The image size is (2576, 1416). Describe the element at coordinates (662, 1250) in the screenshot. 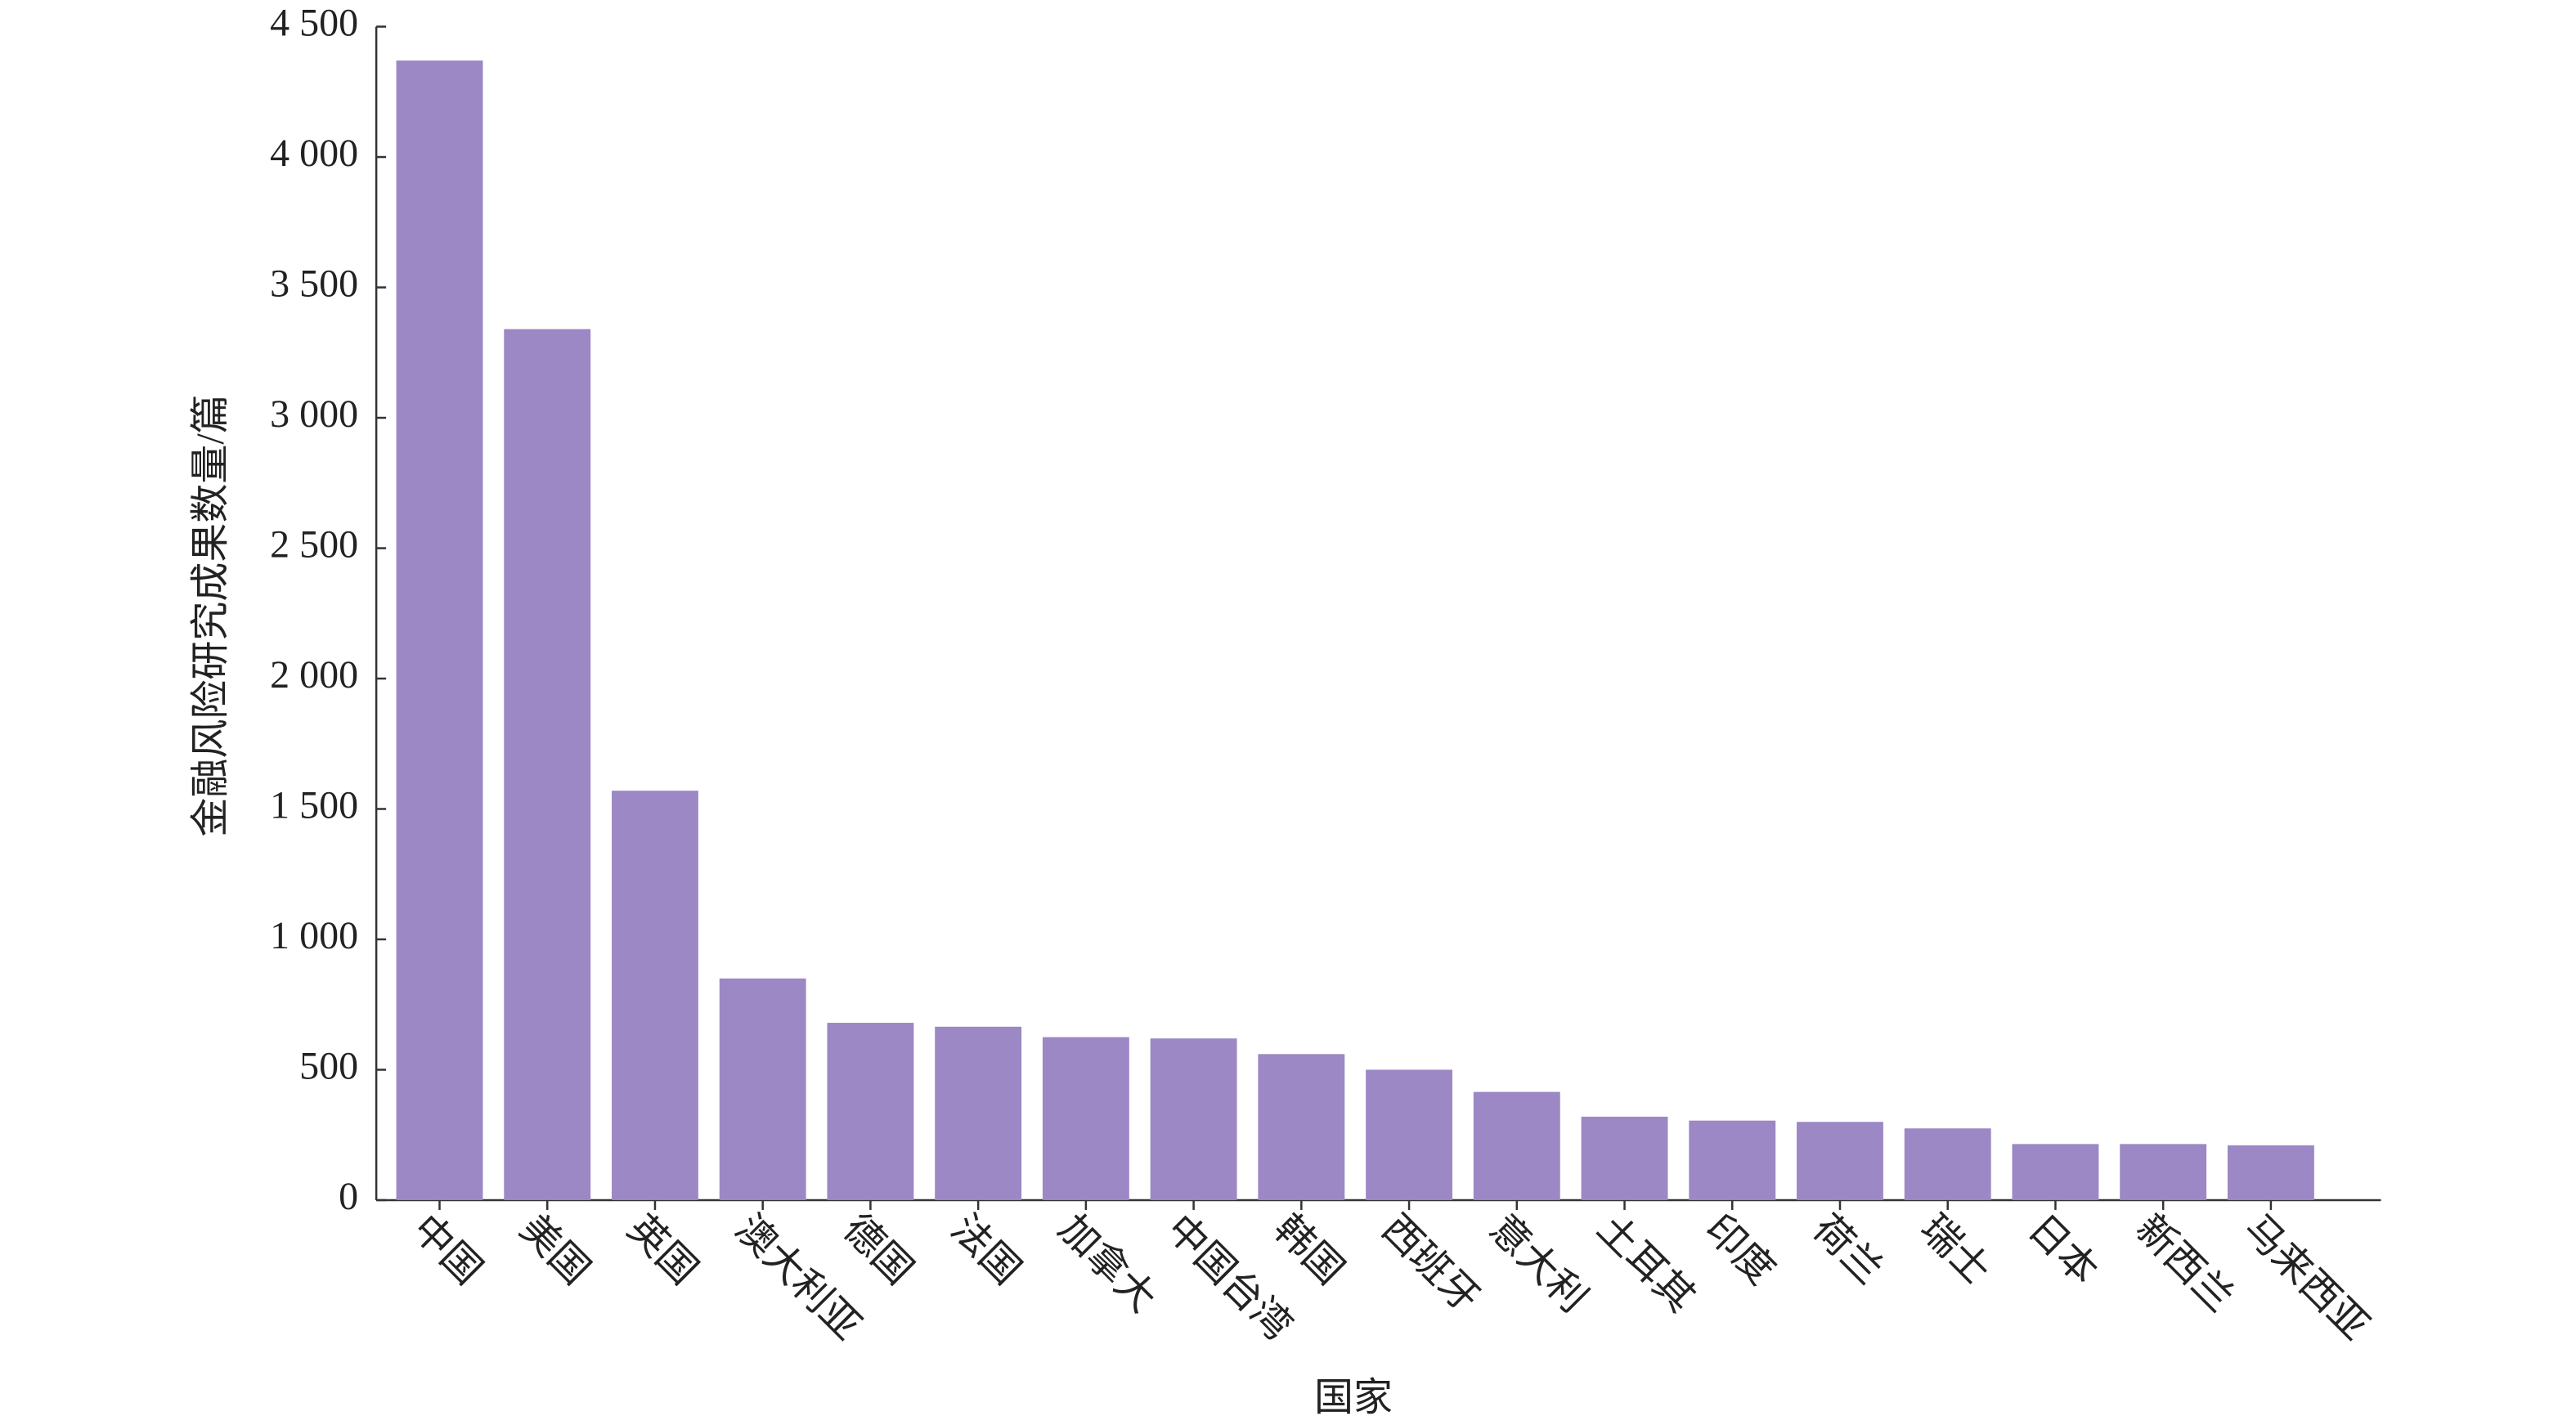

I see `x-tick-label: 英国` at that location.